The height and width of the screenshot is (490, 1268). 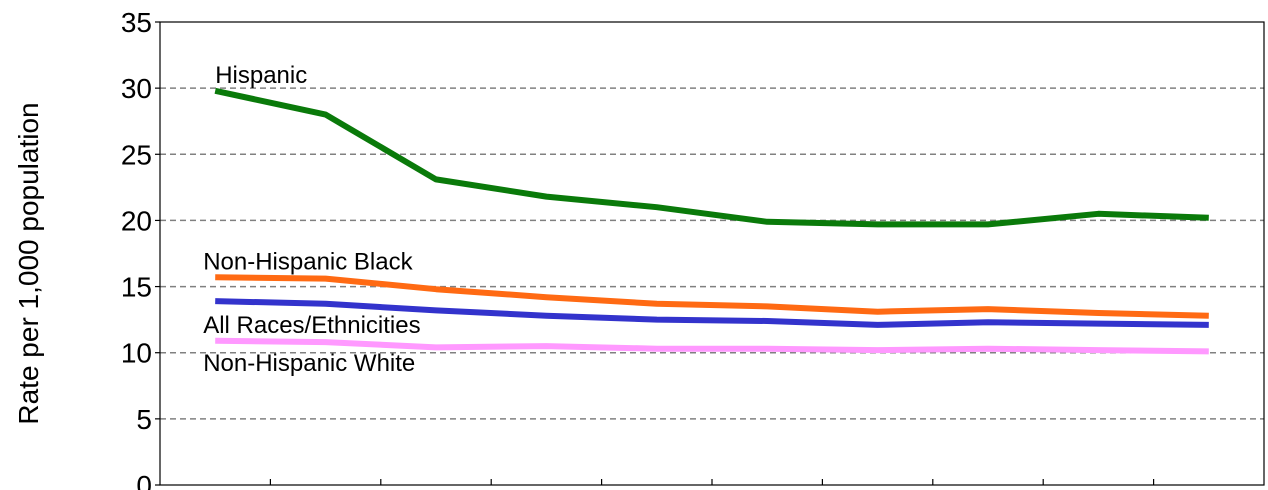 I want to click on series-label: Non-Hispanic White, so click(x=309, y=363).